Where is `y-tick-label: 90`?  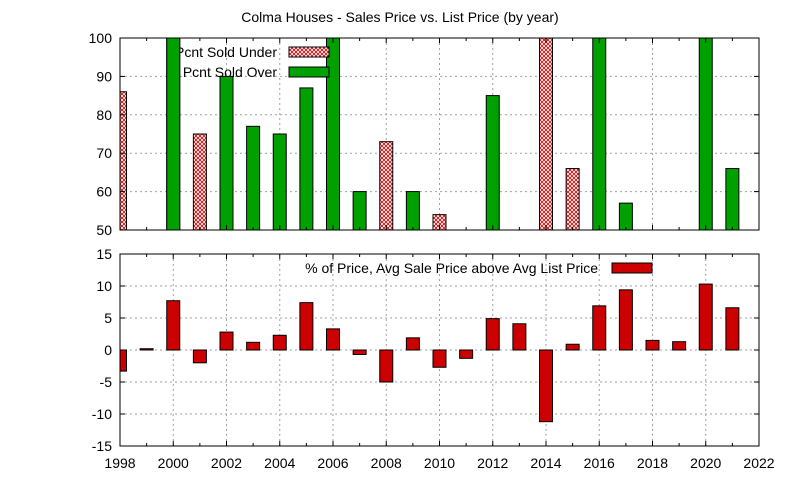 y-tick-label: 90 is located at coordinates (104, 76).